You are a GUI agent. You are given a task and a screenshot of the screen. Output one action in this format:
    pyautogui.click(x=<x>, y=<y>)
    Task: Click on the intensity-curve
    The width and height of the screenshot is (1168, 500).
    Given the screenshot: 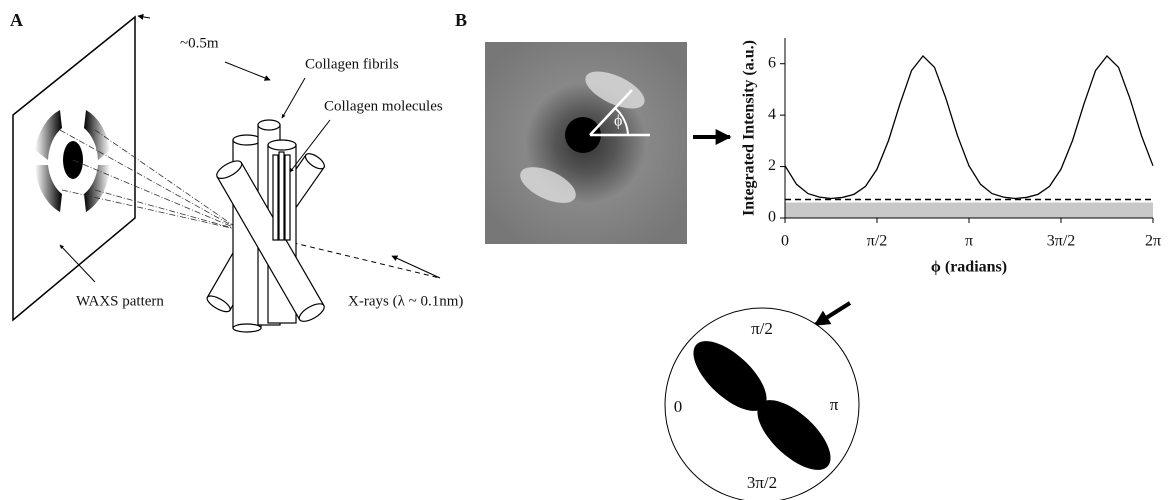 What is the action you would take?
    pyautogui.click(x=969, y=127)
    